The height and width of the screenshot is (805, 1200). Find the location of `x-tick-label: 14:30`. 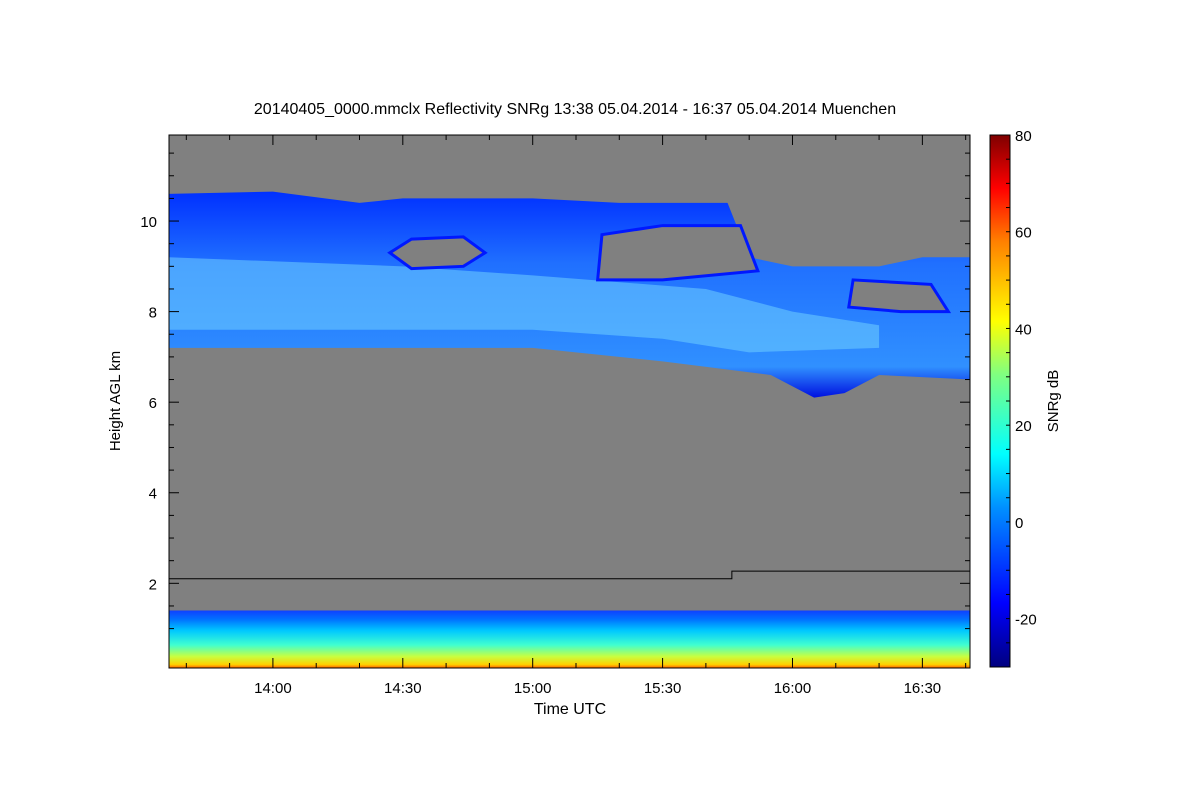

x-tick-label: 14:30 is located at coordinates (403, 688).